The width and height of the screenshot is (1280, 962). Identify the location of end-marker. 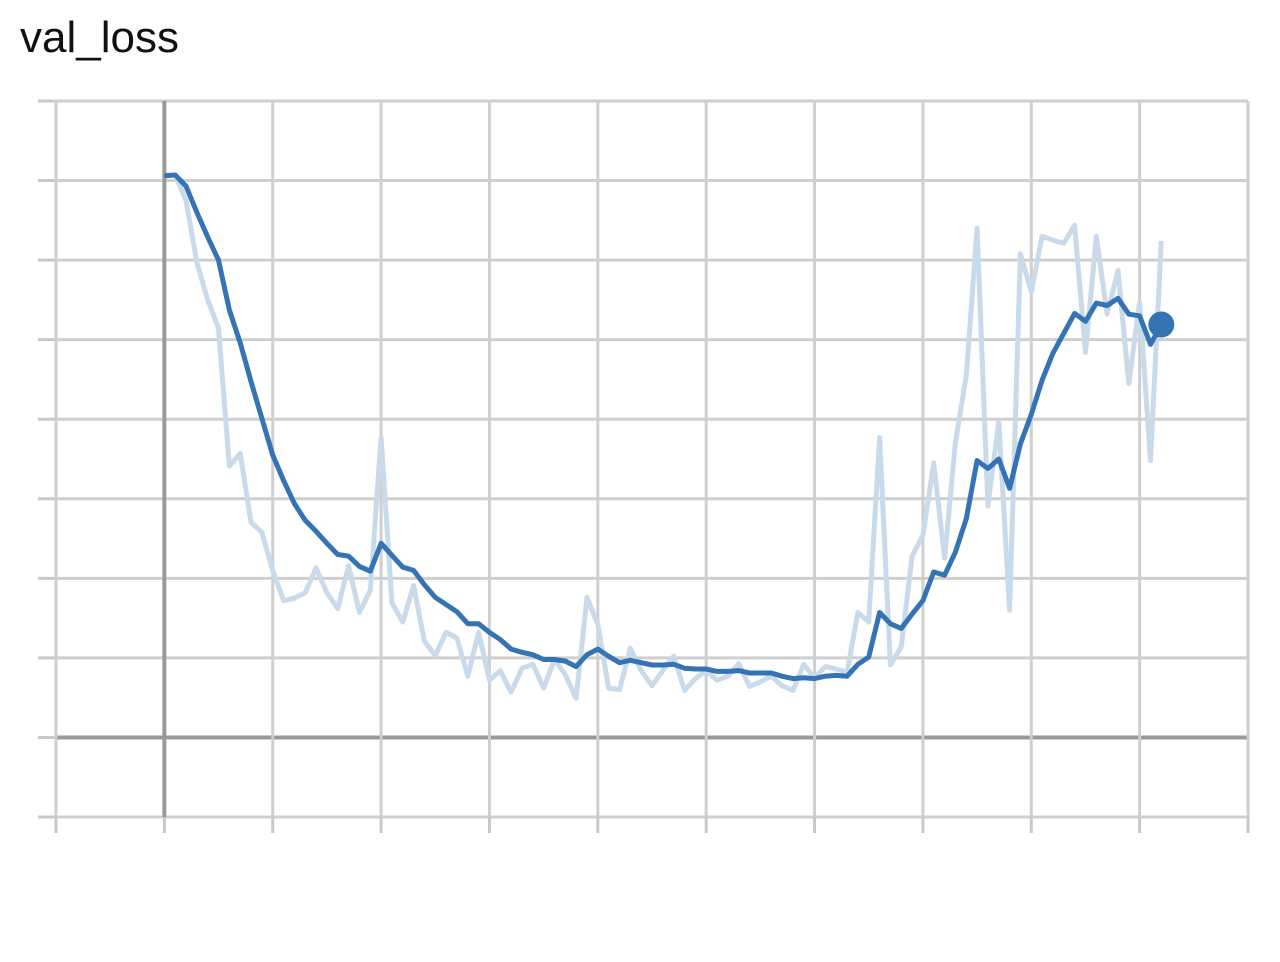
(1161, 324).